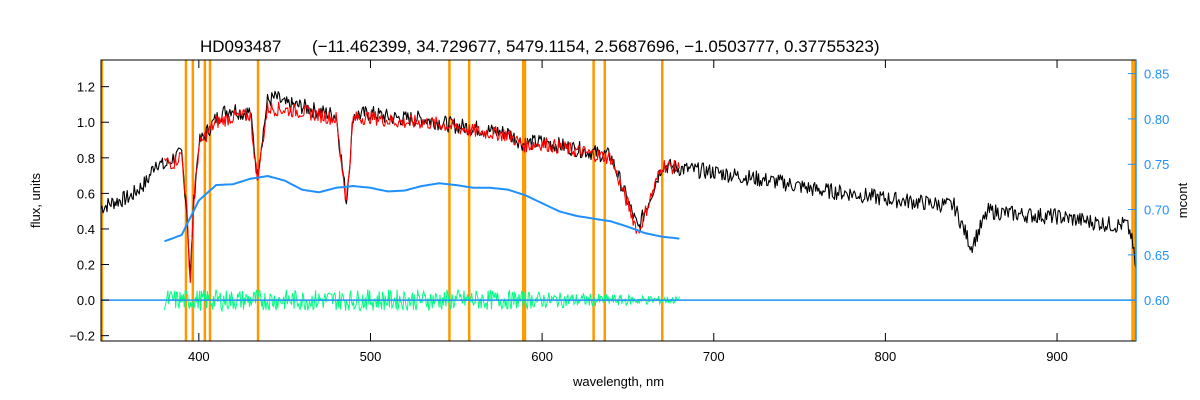 This screenshot has height=400, width=1200. I want to click on y-tick-label-7: 1.2, so click(86, 87).